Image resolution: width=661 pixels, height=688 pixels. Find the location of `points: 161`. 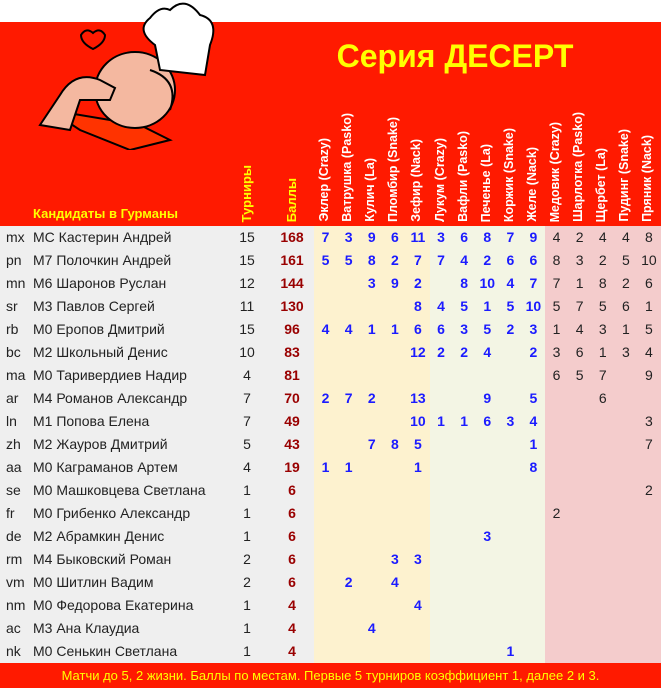

points: 161 is located at coordinates (292, 260).